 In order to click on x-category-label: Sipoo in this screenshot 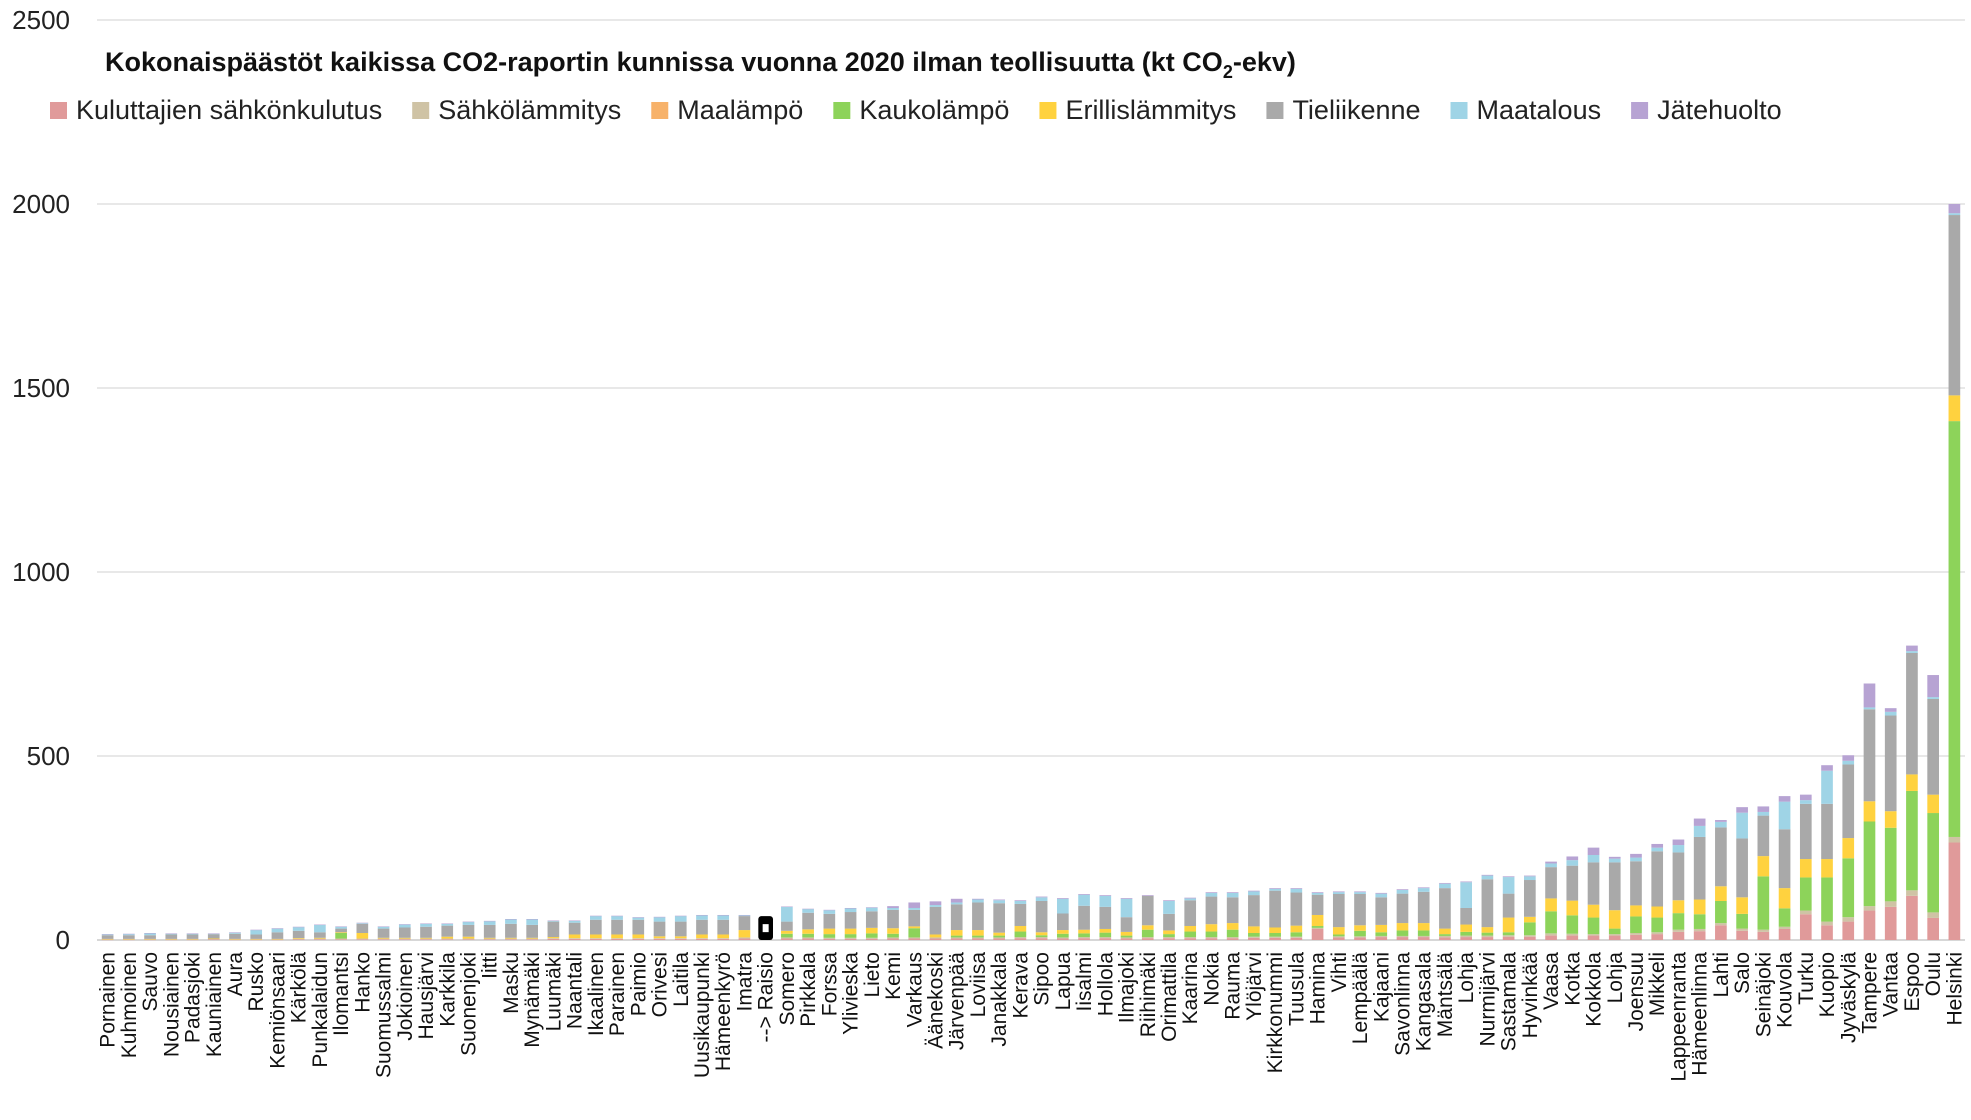, I will do `click(1042, 979)`.